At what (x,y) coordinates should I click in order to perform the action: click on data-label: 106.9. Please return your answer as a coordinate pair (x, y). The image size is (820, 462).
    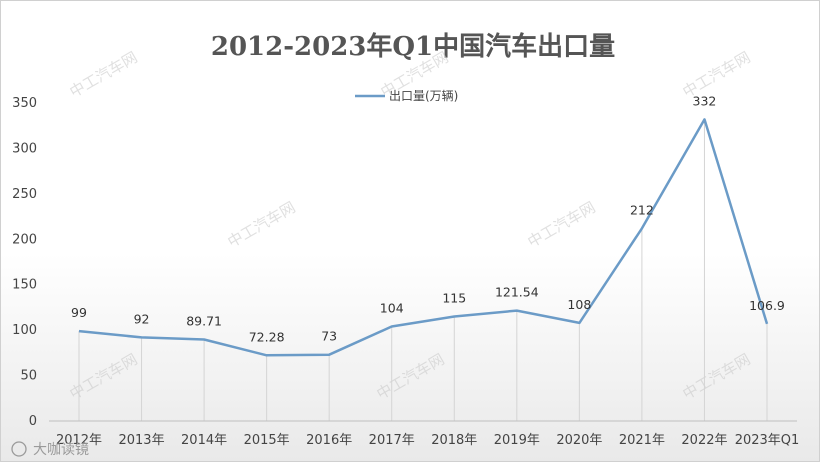
    Looking at the image, I should click on (767, 305).